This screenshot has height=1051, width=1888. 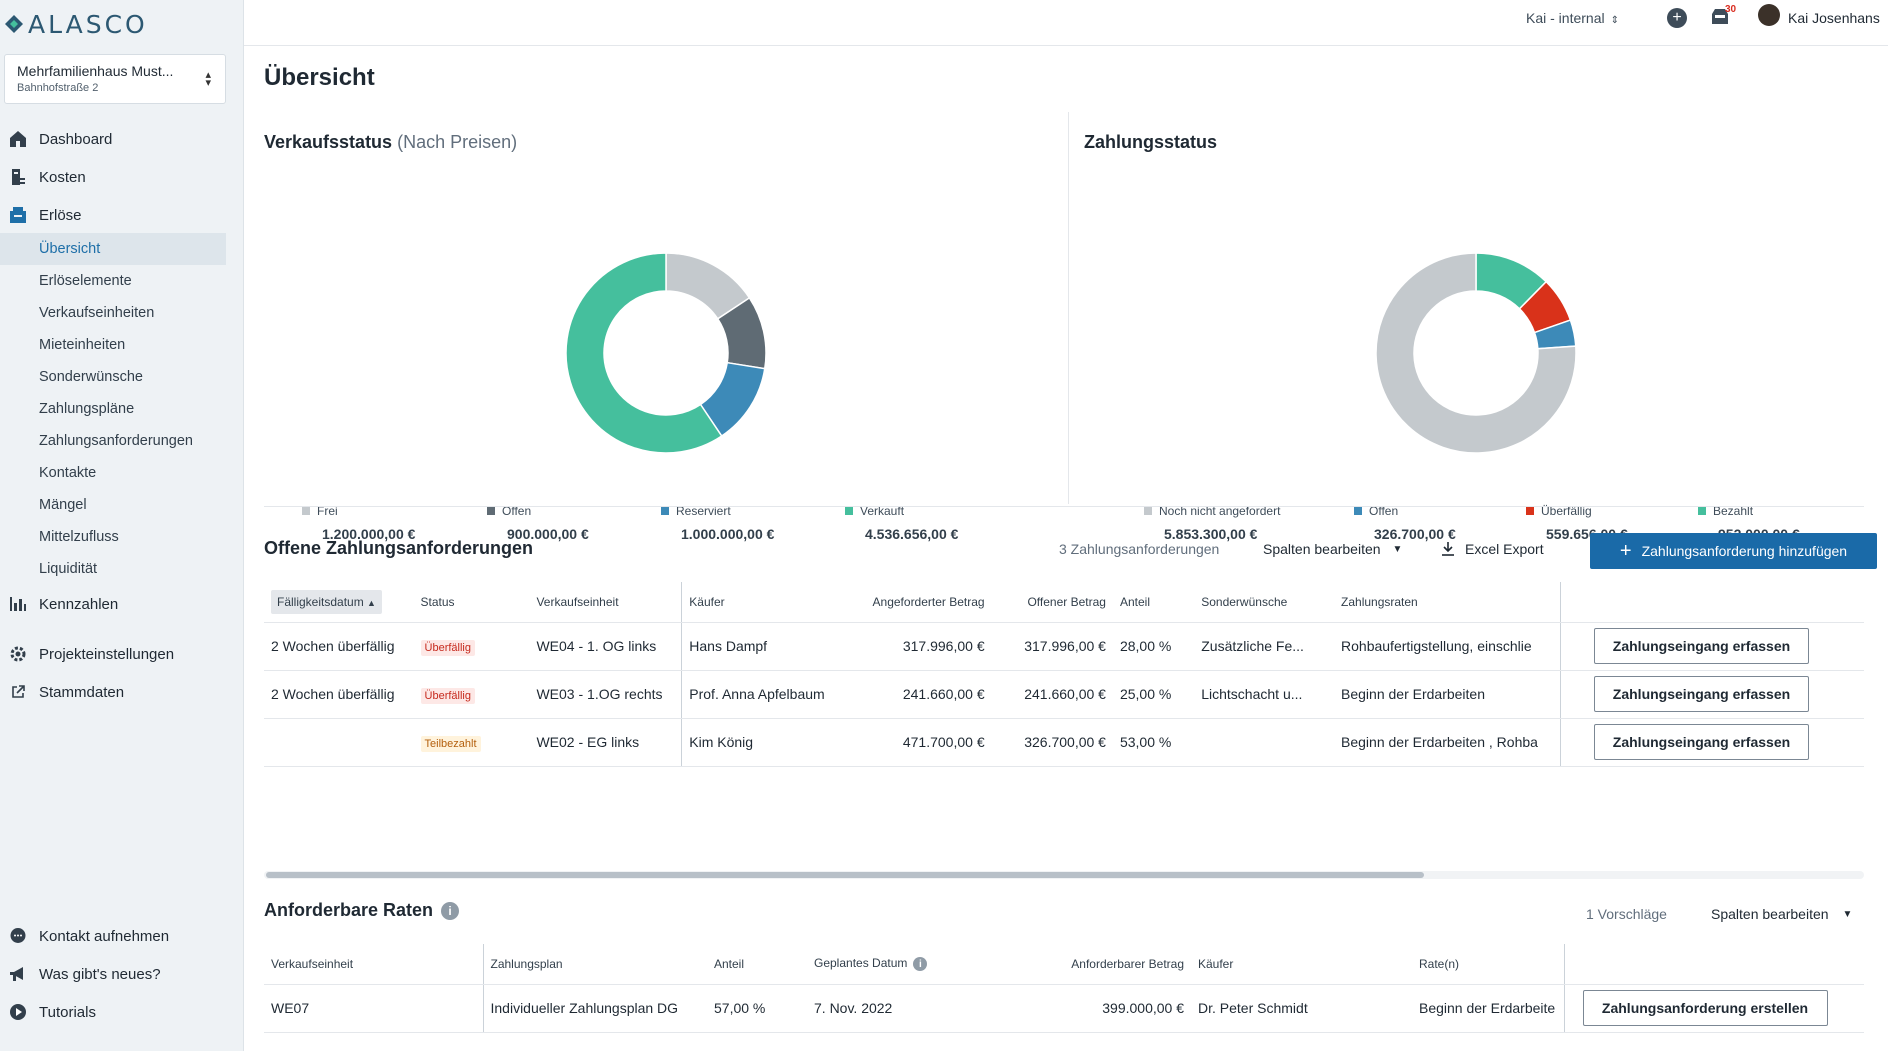 What do you see at coordinates (605, 646) in the screenshot?
I see `cell-unit: WE04 - 1. OG links` at bounding box center [605, 646].